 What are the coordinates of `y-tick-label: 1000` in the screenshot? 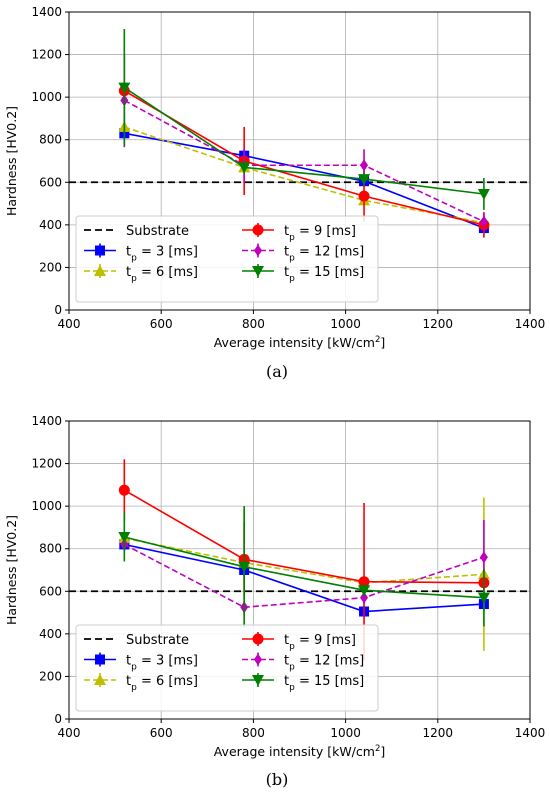 It's located at (46, 506).